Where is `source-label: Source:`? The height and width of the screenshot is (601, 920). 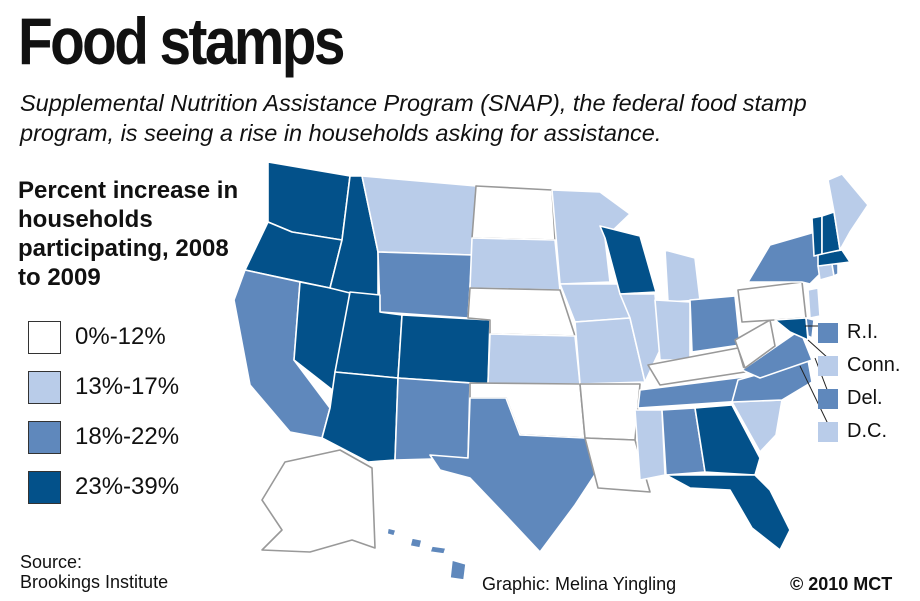 source-label: Source: is located at coordinates (51, 562).